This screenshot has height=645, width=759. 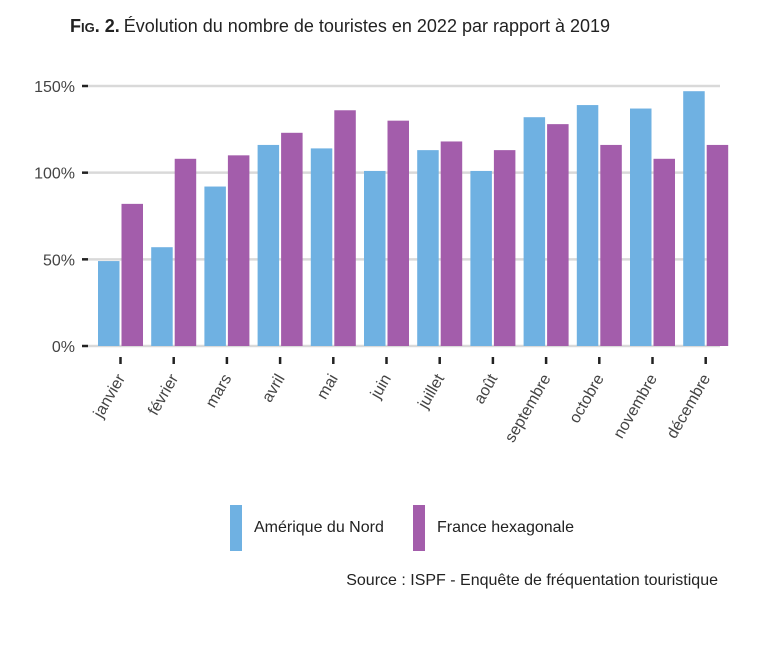 I want to click on y-tick-label: 0%, so click(x=63, y=347).